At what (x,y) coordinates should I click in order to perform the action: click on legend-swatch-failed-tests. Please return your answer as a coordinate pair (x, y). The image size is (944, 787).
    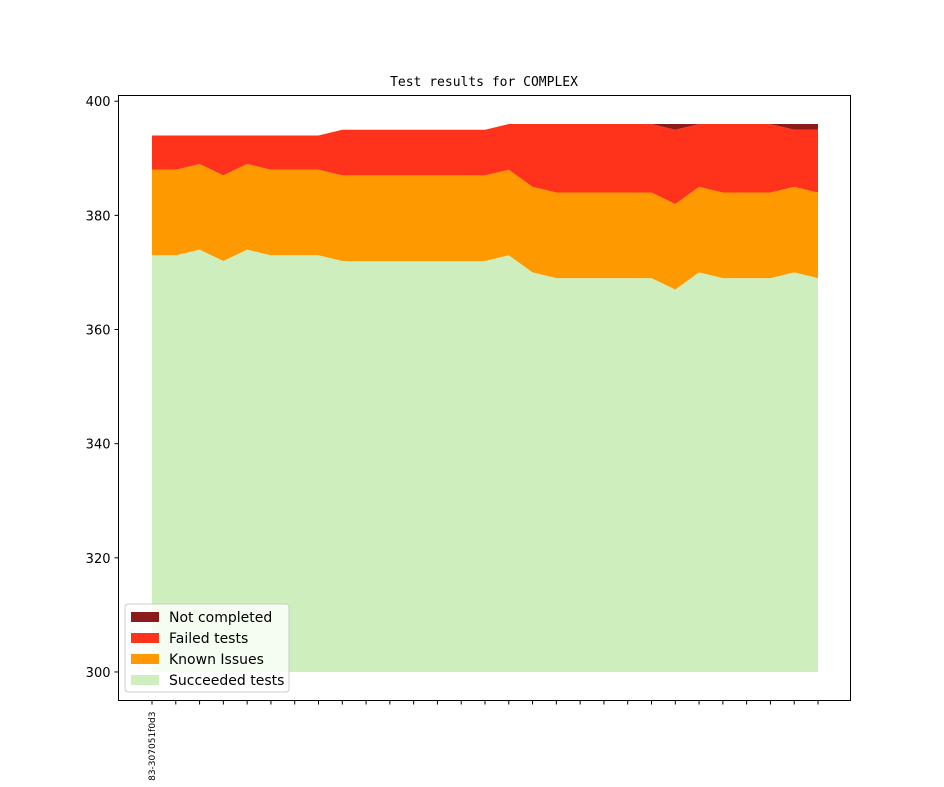
    Looking at the image, I should click on (145, 638).